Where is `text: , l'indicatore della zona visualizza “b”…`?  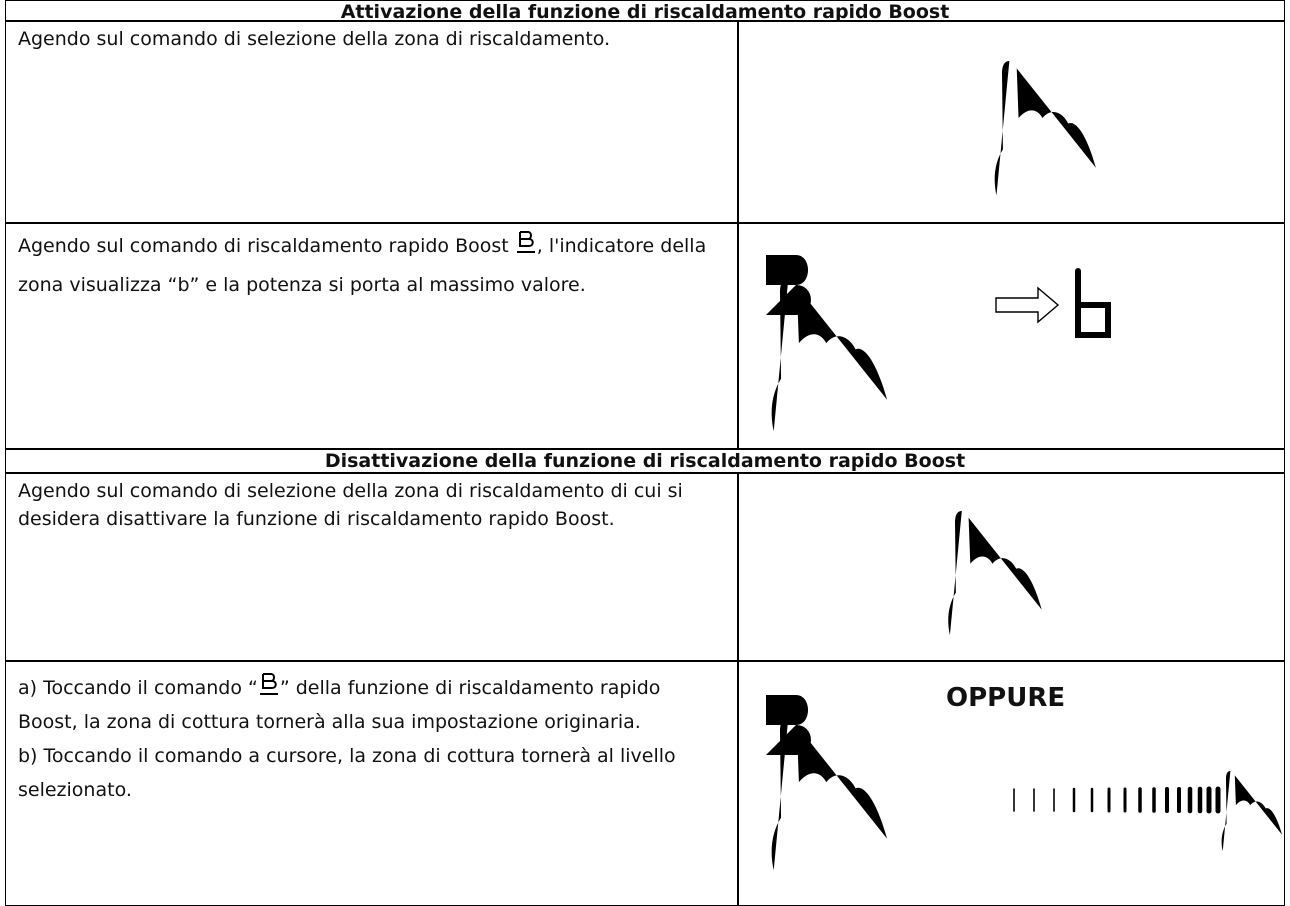
text: , l'indicatore della zona visualizza “b”… is located at coordinates (362, 265).